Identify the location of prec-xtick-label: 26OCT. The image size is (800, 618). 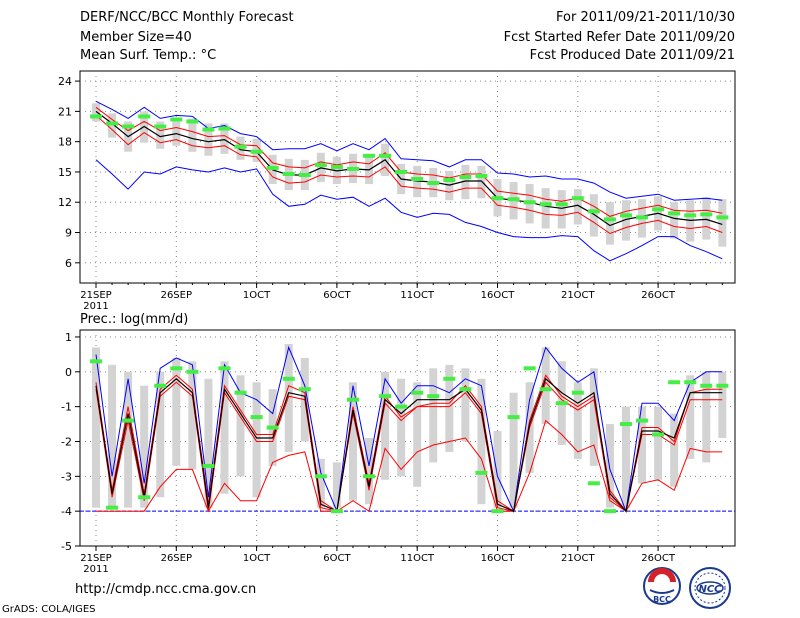
(658, 558).